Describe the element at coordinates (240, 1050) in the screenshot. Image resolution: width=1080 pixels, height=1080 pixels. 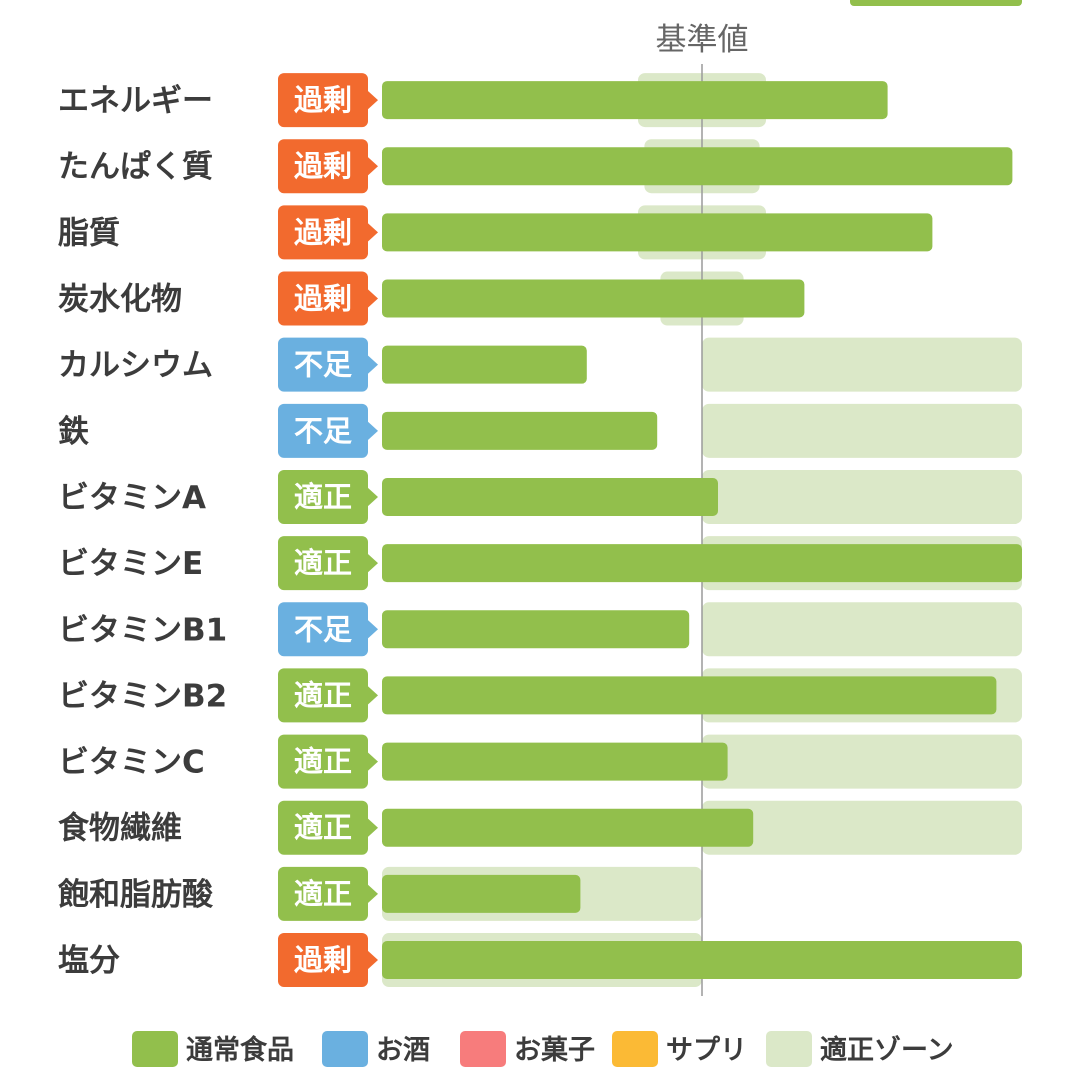
I see `legend-label-0: 通常食品` at that location.